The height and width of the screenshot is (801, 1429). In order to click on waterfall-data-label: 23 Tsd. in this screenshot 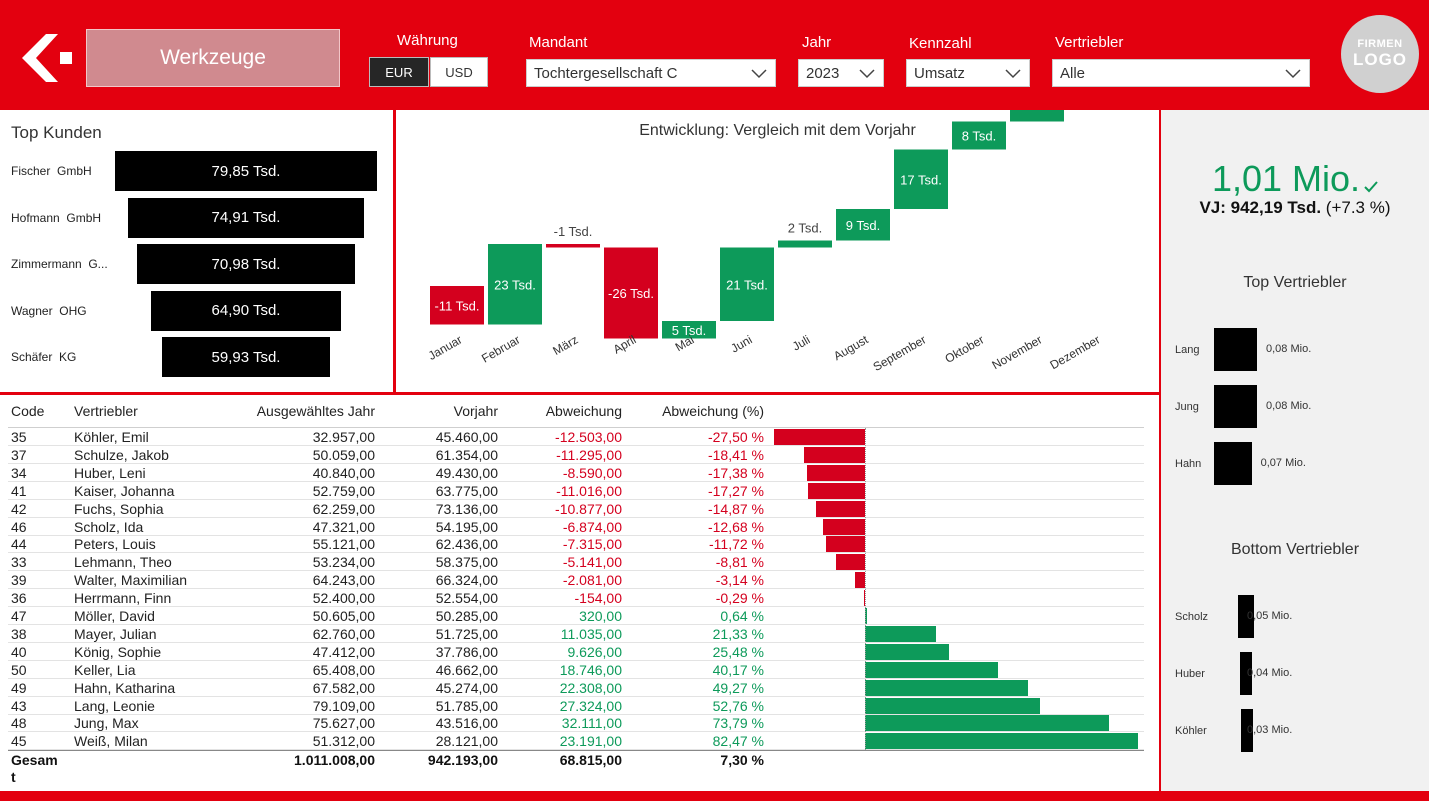, I will do `click(515, 284)`.